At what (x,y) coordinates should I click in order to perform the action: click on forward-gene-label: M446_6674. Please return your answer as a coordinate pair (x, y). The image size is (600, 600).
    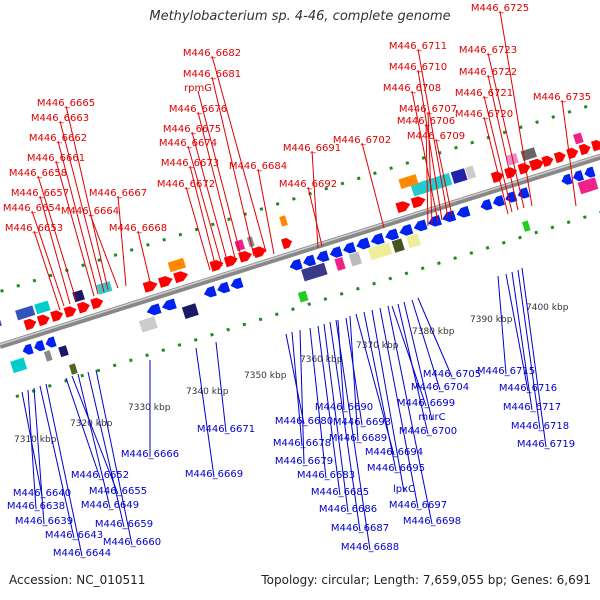
    Looking at the image, I should click on (188, 143).